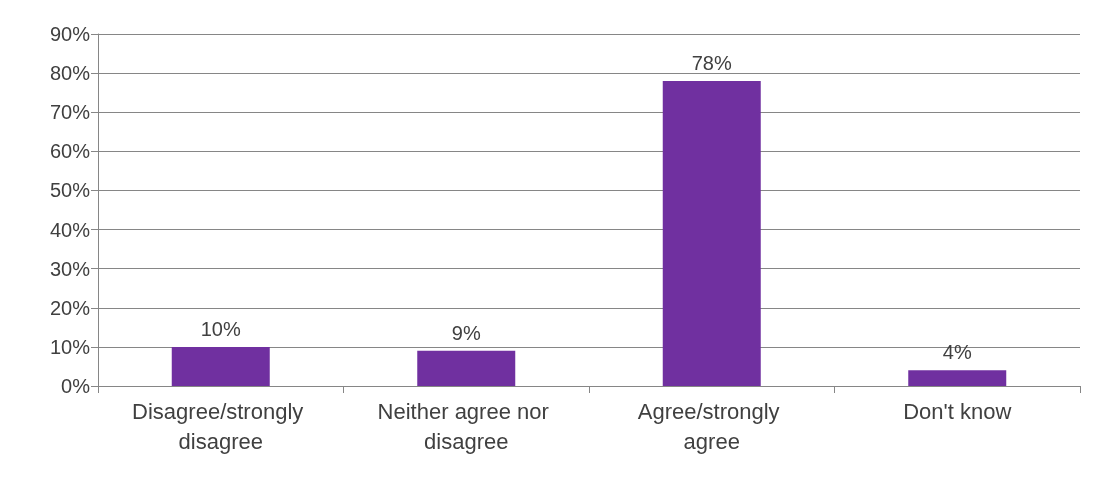 The image size is (1096, 479). Describe the element at coordinates (76, 386) in the screenshot. I see `y-tick-label: 0%` at that location.